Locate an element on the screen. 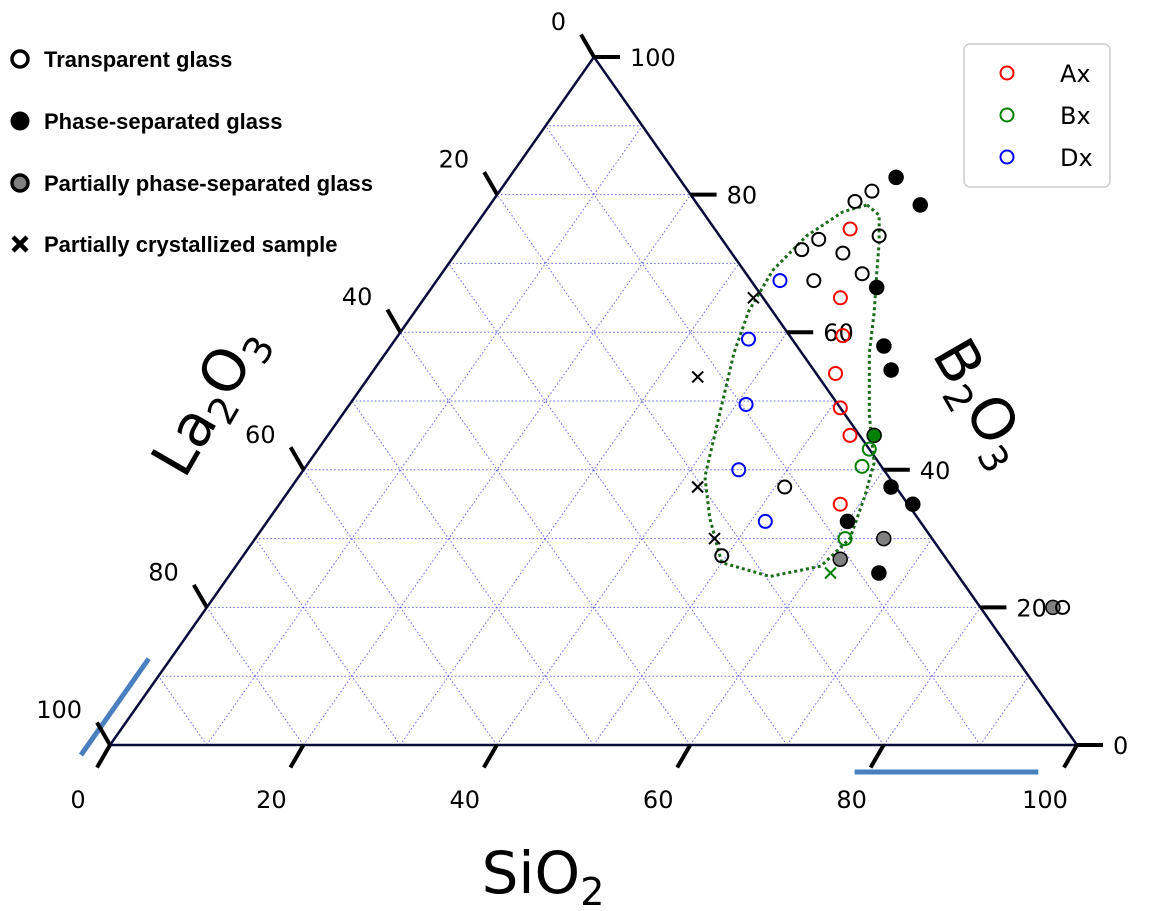 The width and height of the screenshot is (1152, 911). legend-label: Bx is located at coordinates (1075, 116).